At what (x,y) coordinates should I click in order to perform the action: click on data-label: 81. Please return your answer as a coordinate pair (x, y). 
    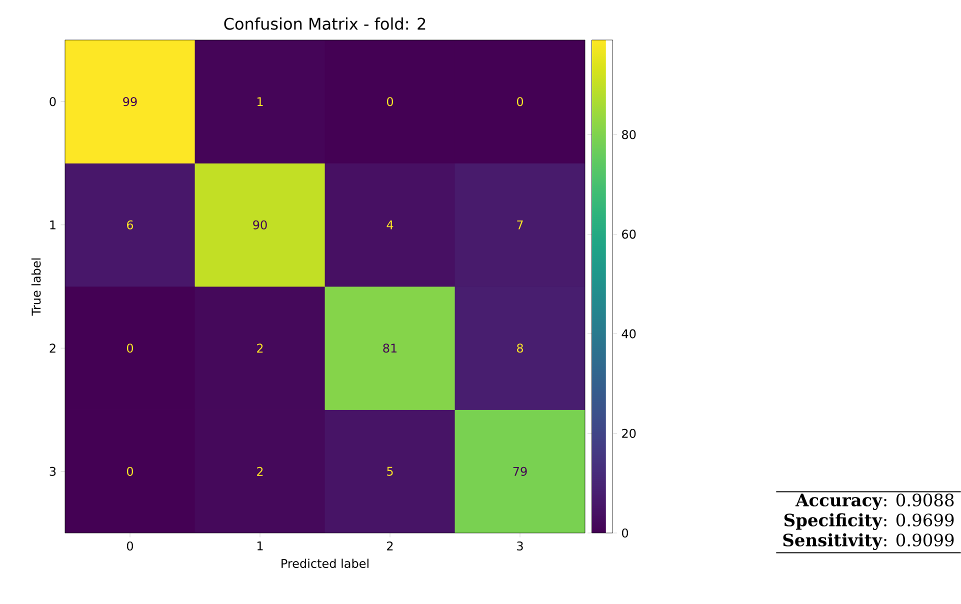
    Looking at the image, I should click on (390, 348).